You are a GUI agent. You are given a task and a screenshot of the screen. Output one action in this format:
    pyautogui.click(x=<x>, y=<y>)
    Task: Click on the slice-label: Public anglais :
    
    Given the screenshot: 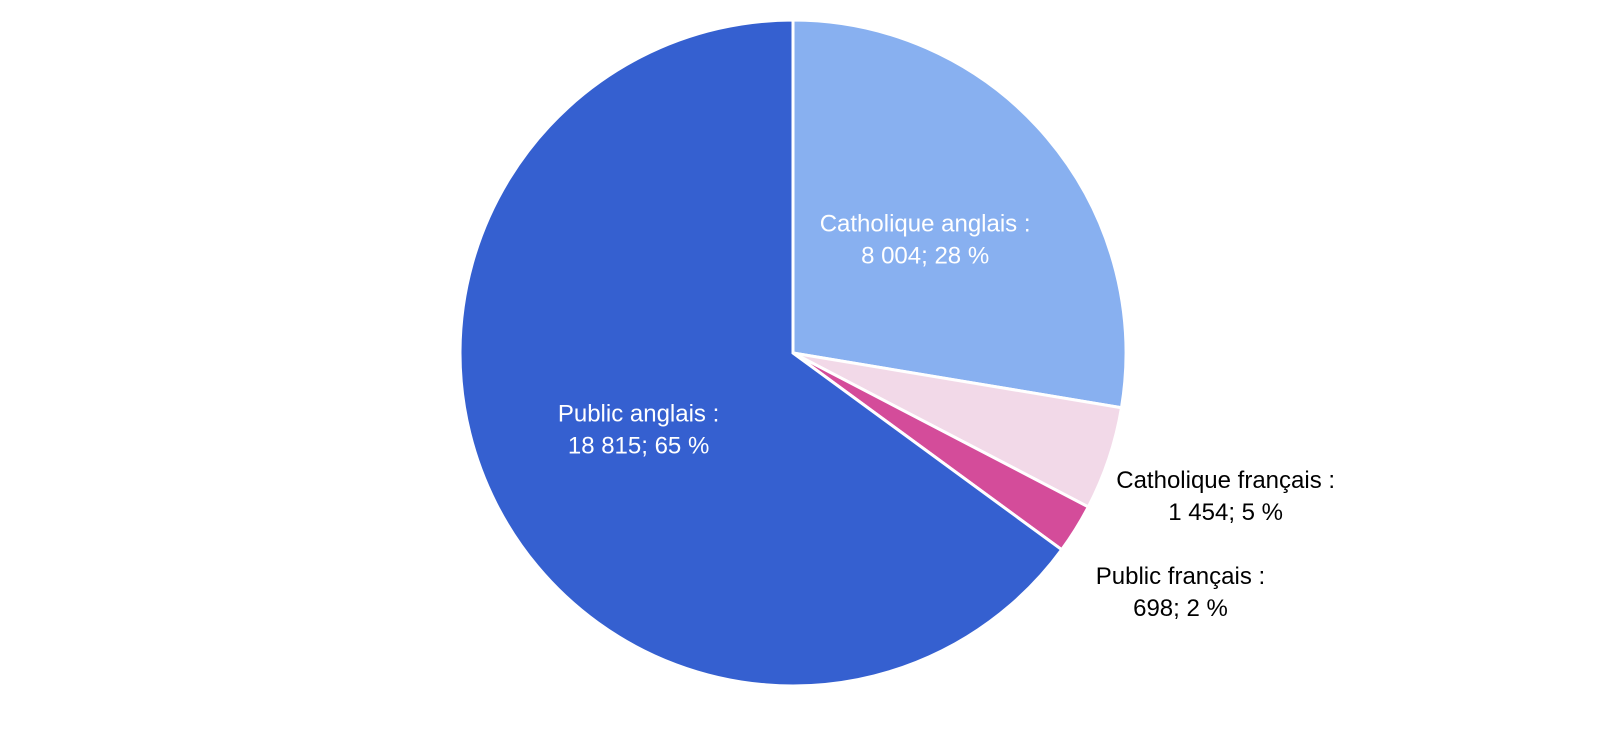 What is the action you would take?
    pyautogui.click(x=638, y=414)
    